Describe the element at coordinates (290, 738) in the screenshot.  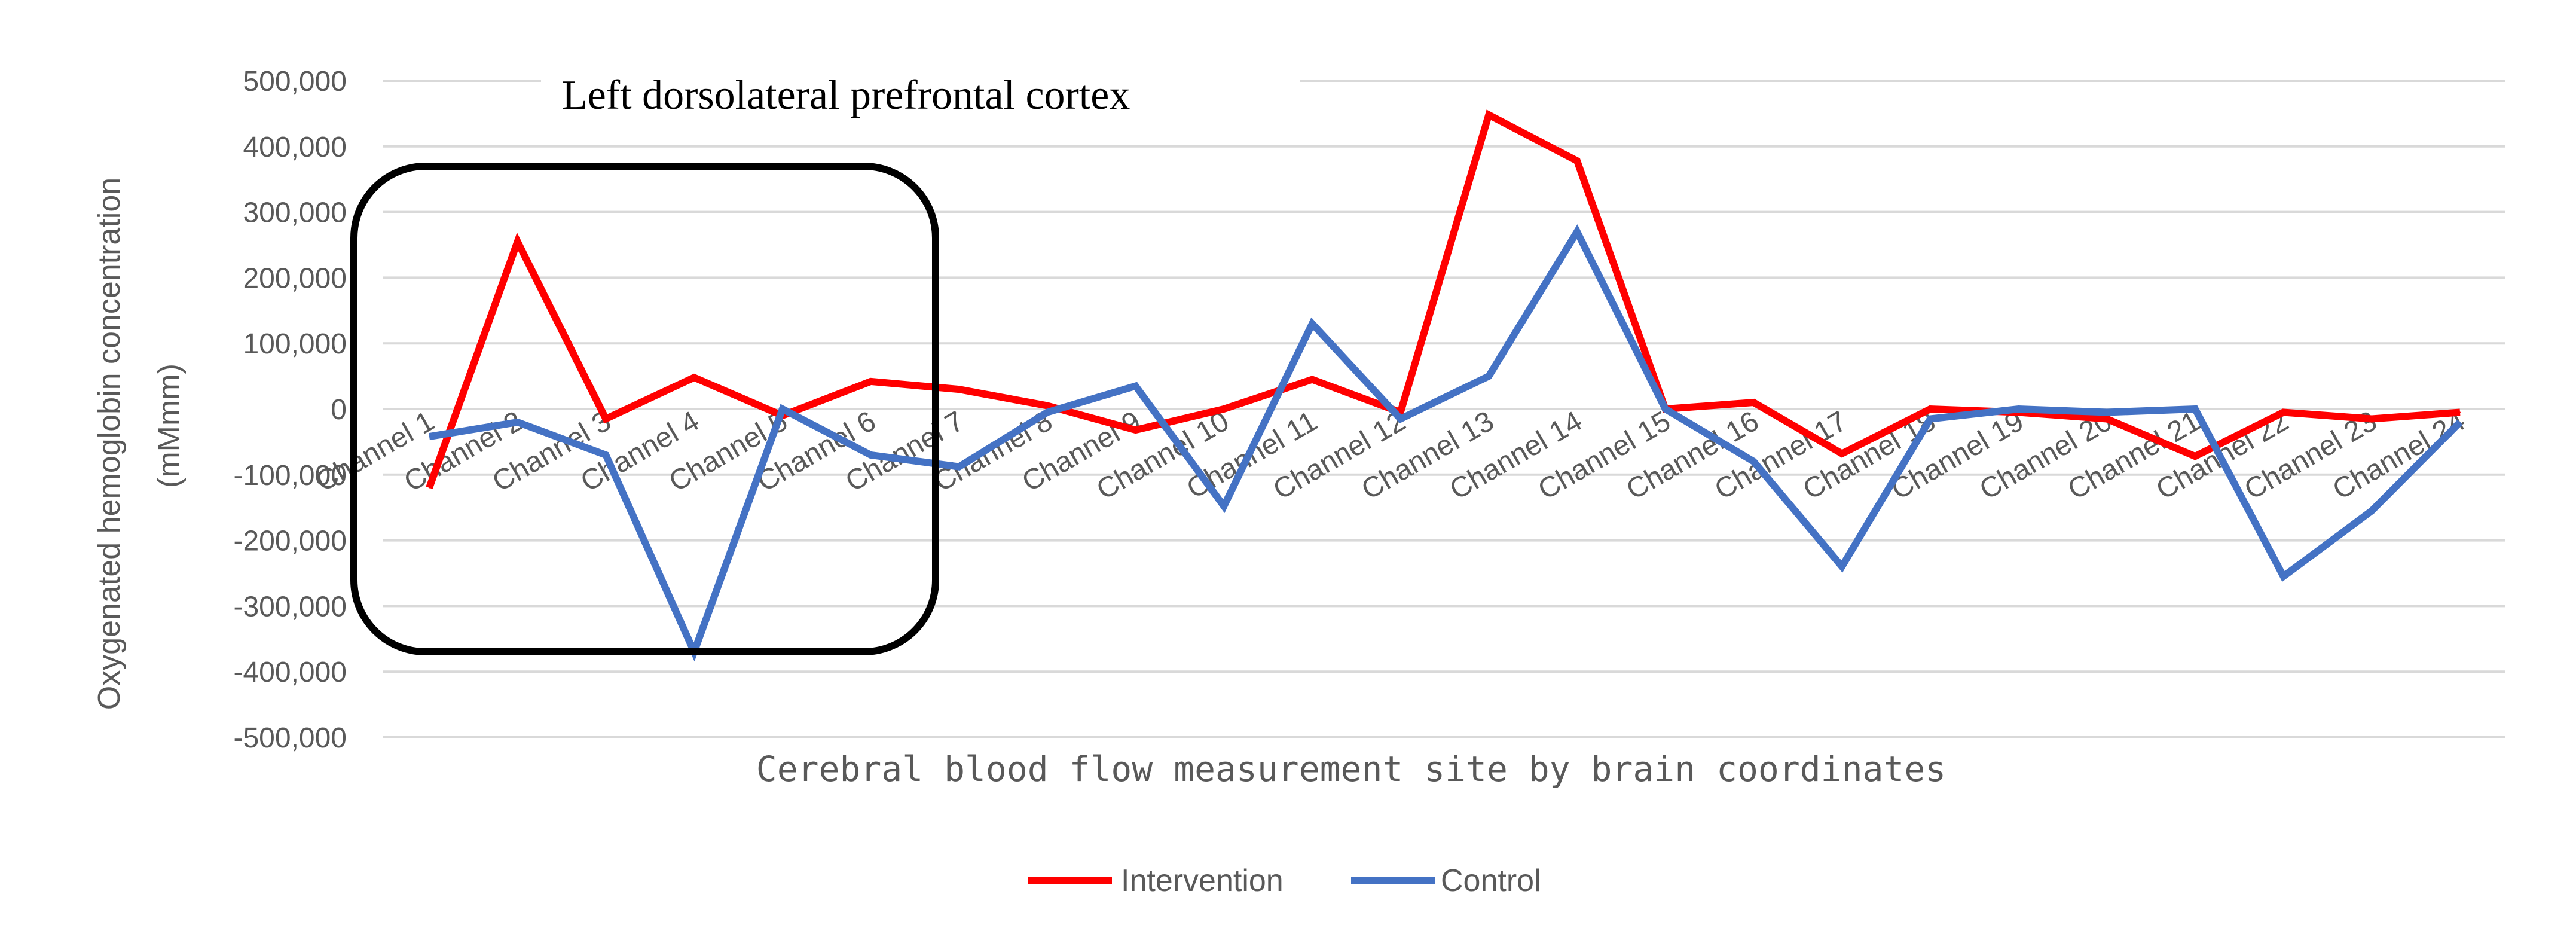
I see `y-tick-label: -500,000` at that location.